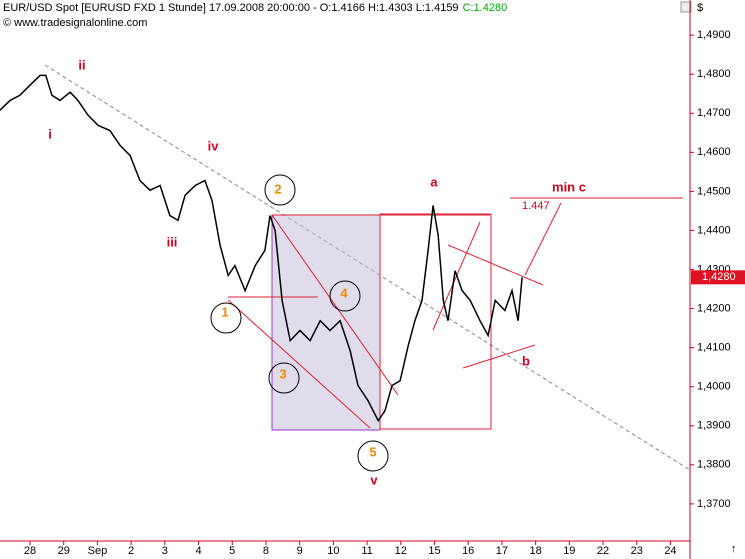  What do you see at coordinates (374, 479) in the screenshot?
I see `wave-label: v` at bounding box center [374, 479].